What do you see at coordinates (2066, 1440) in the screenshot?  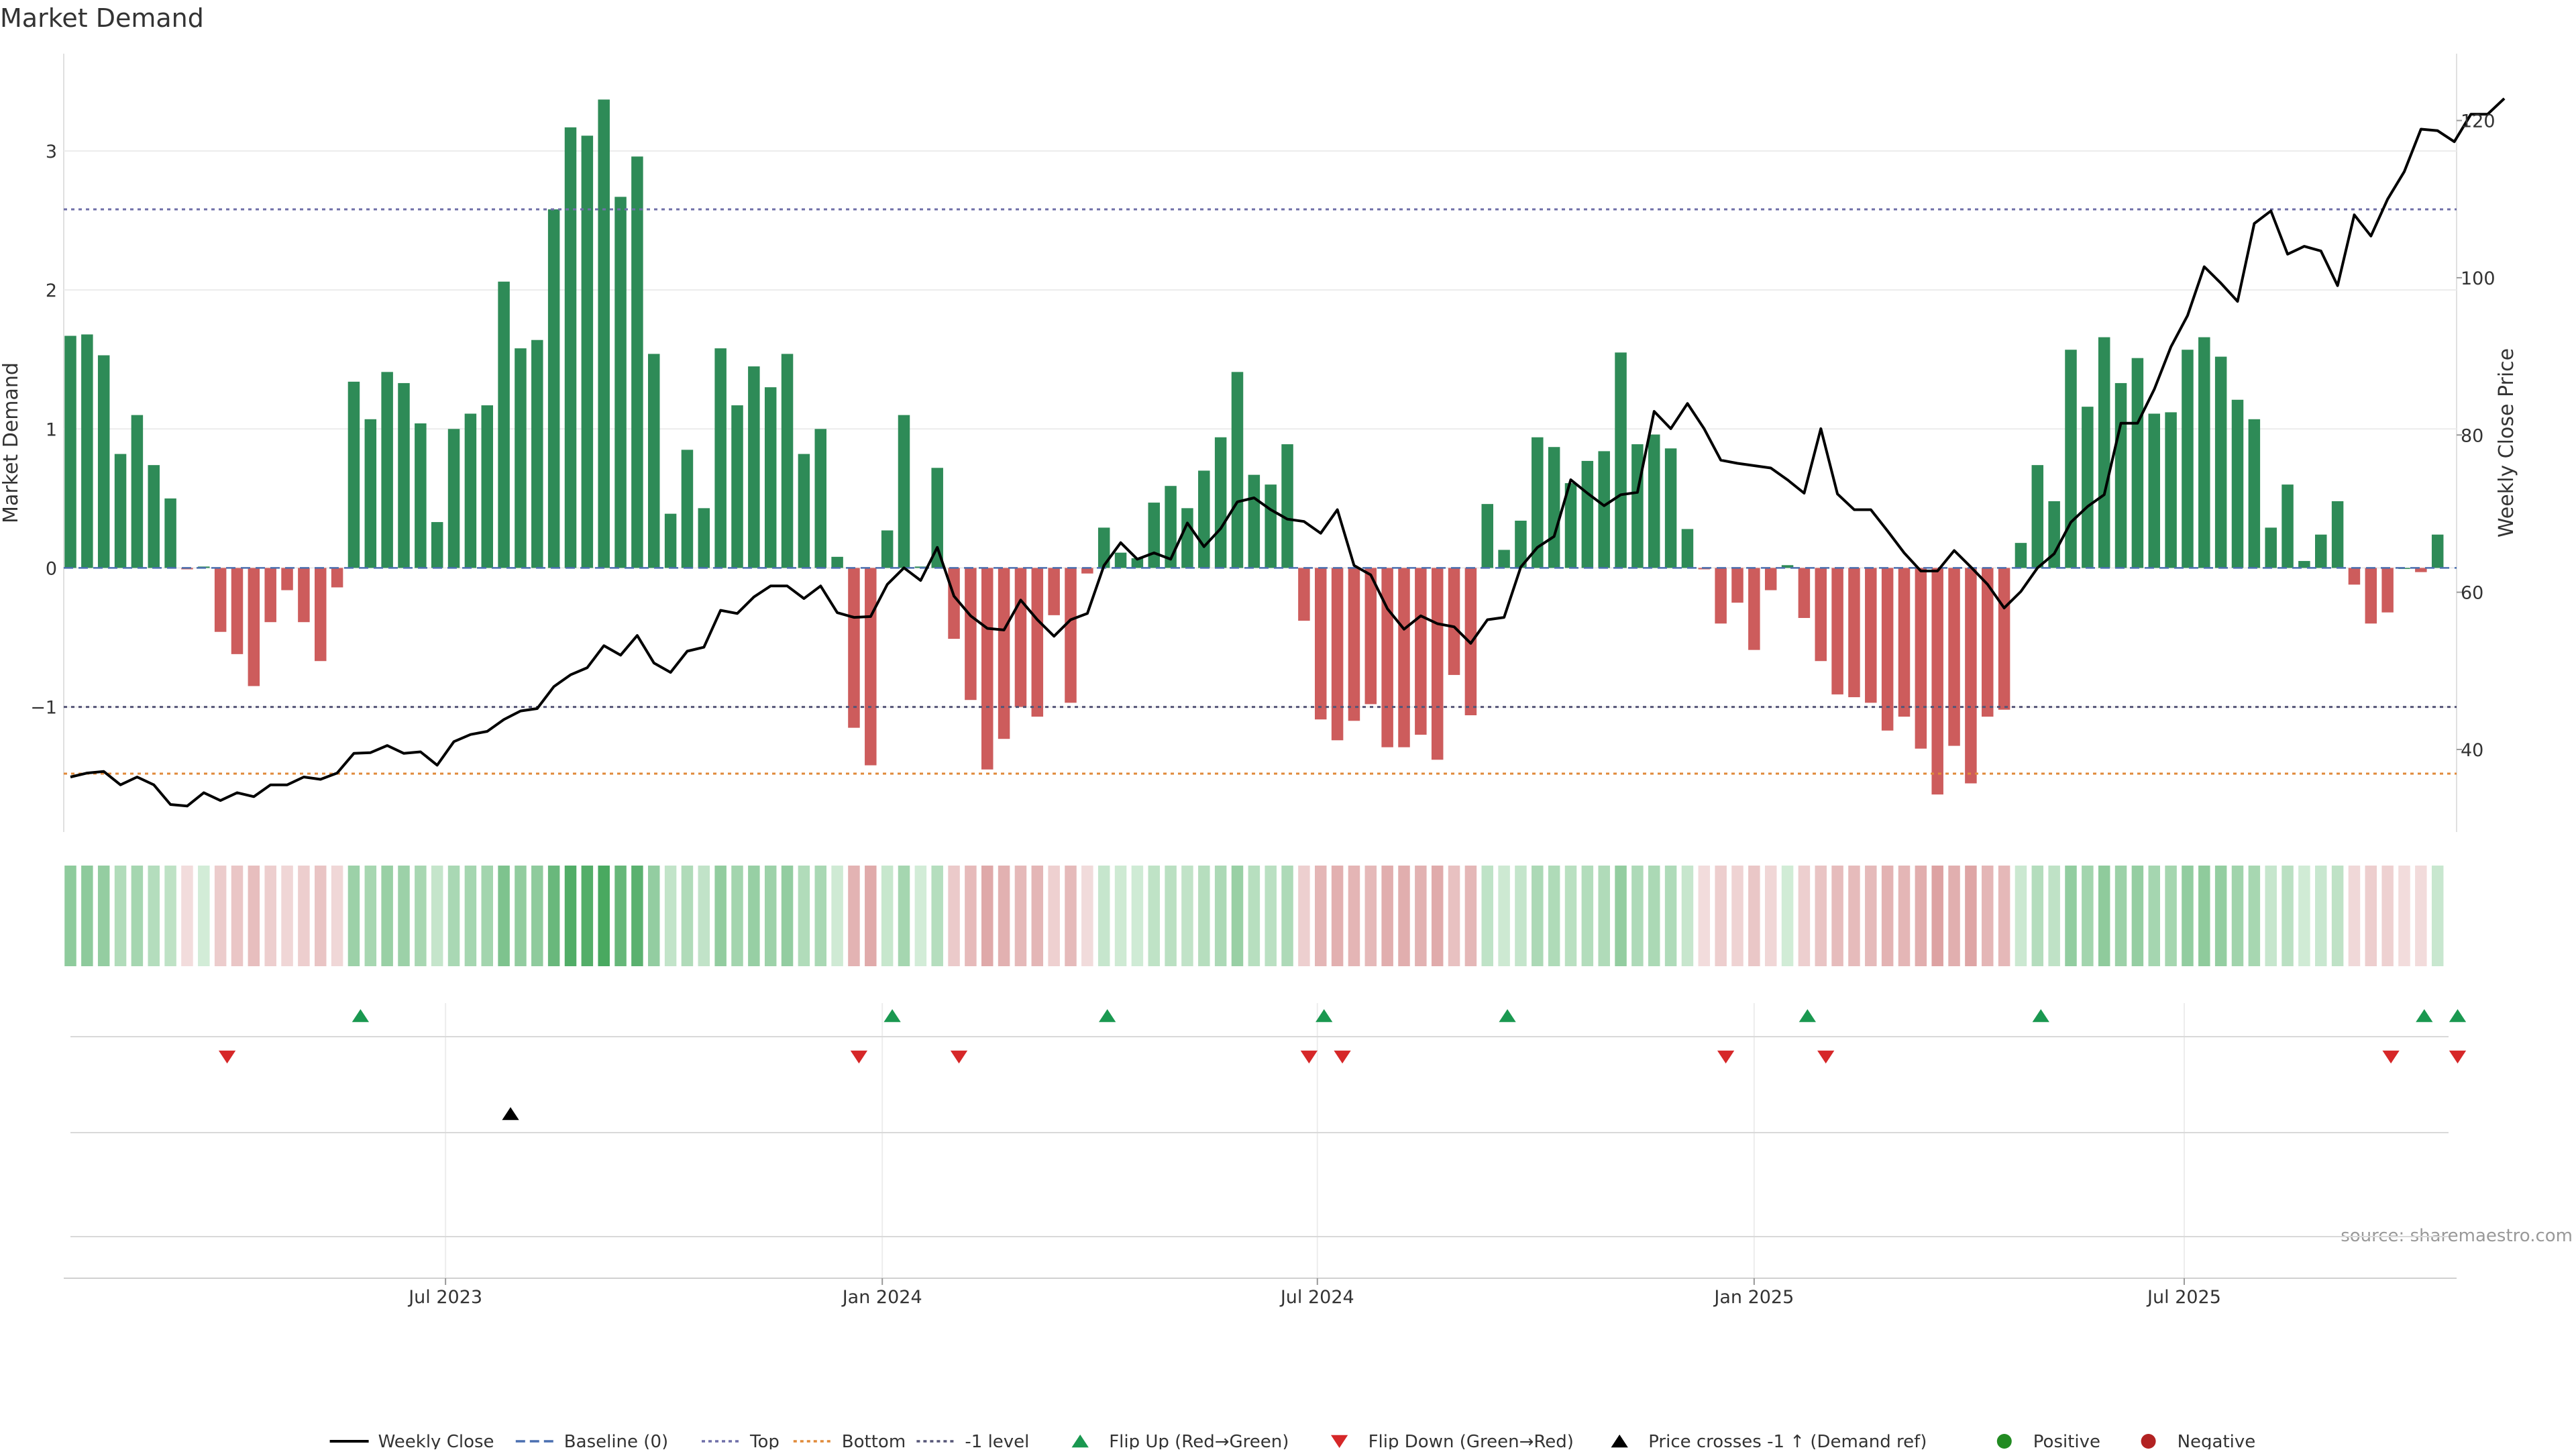 I see `legend-label: Positive` at bounding box center [2066, 1440].